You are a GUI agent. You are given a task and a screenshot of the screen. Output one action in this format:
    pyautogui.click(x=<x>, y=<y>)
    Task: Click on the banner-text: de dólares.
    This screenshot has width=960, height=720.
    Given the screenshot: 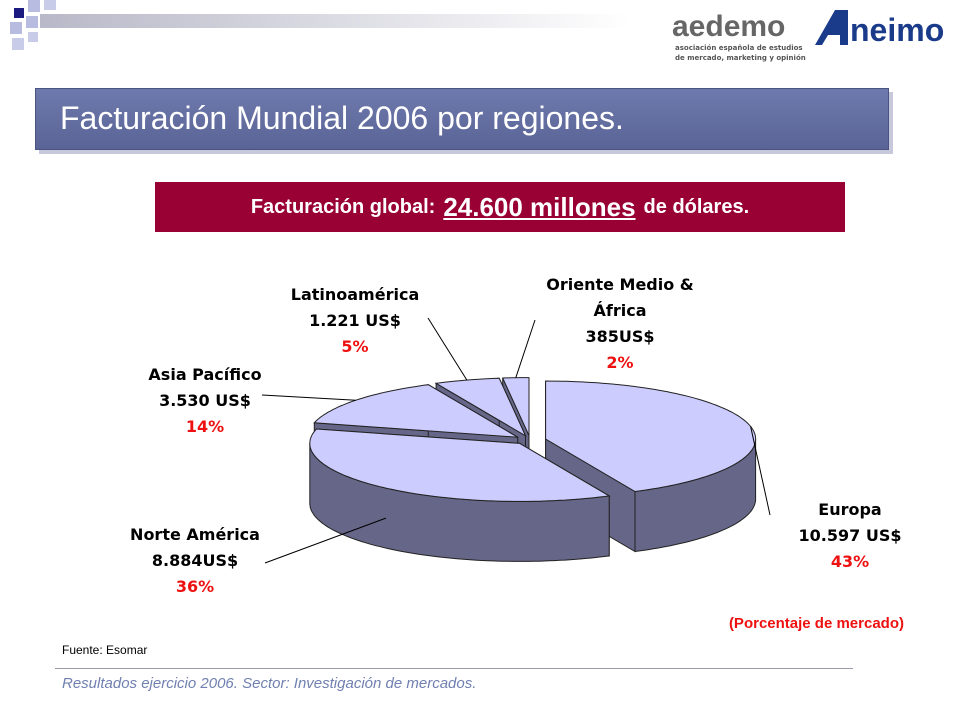 What is the action you would take?
    pyautogui.click(x=696, y=206)
    